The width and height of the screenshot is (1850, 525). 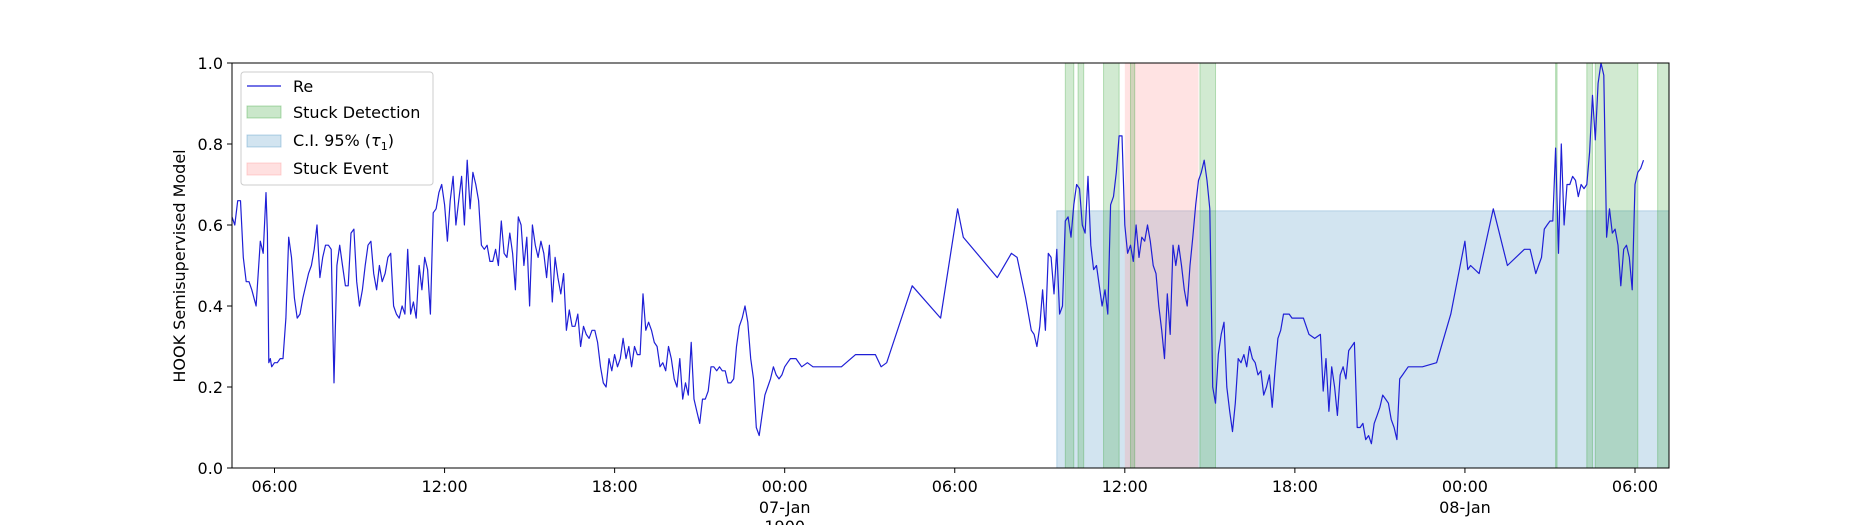 What do you see at coordinates (264, 169) in the screenshot?
I see `legend-swatch-stuck-event` at bounding box center [264, 169].